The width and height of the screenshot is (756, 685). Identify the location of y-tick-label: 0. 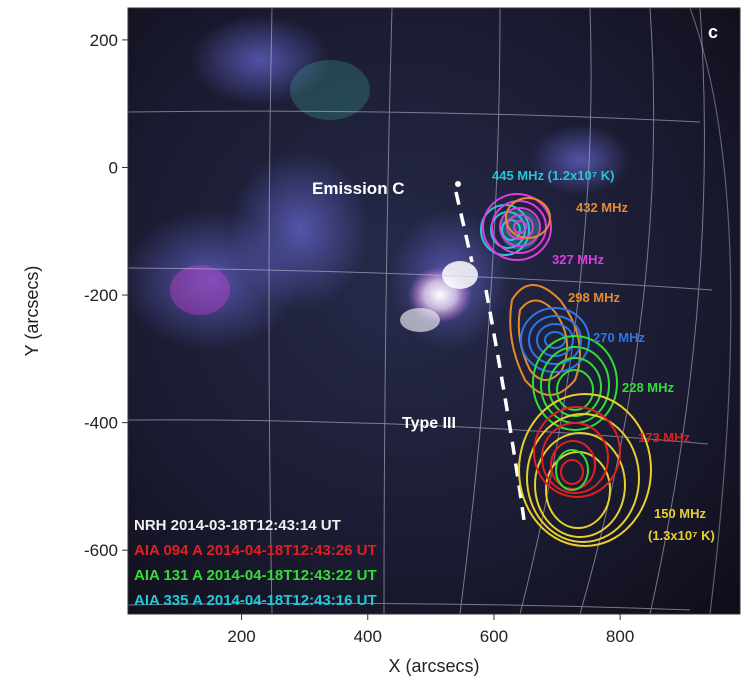
(113, 167).